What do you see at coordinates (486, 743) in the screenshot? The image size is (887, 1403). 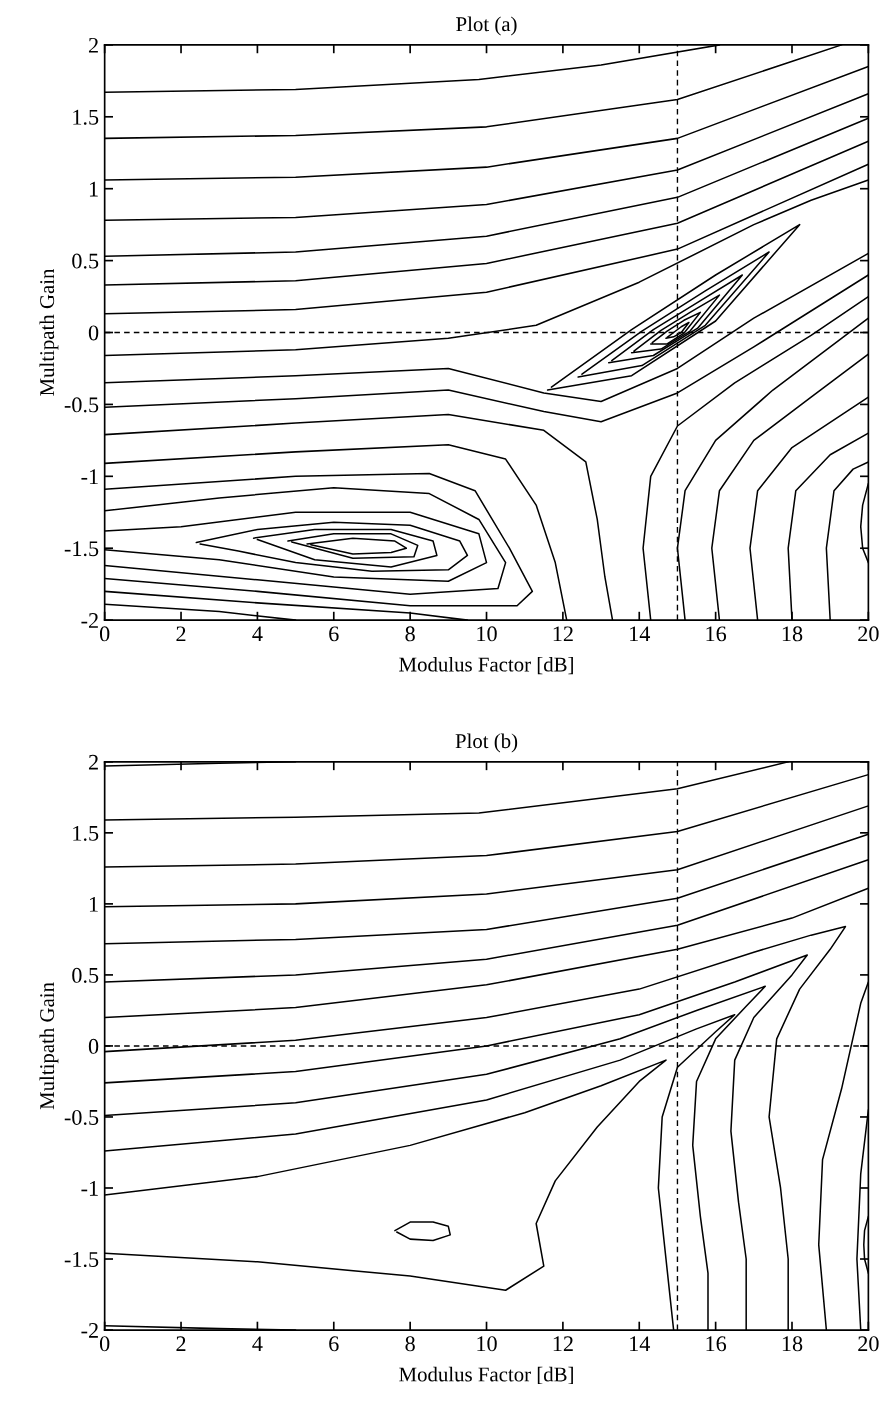 I see `chart-title: Plot (b)` at bounding box center [486, 743].